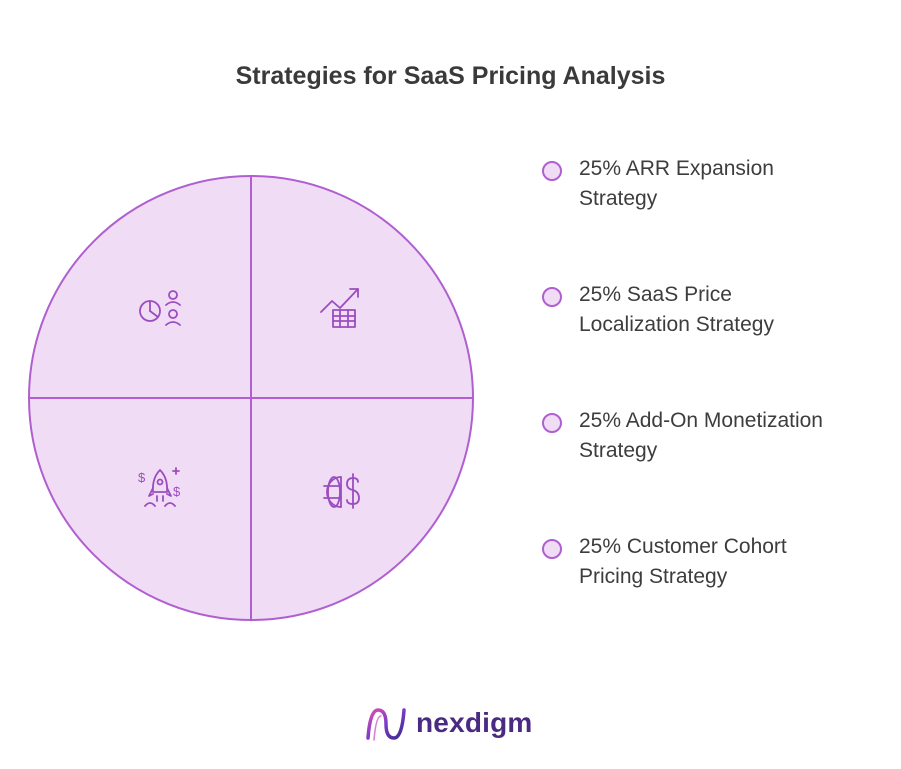 The image size is (901, 769). I want to click on legend-item: 25% ARR Expansion Strategy, so click(717, 182).